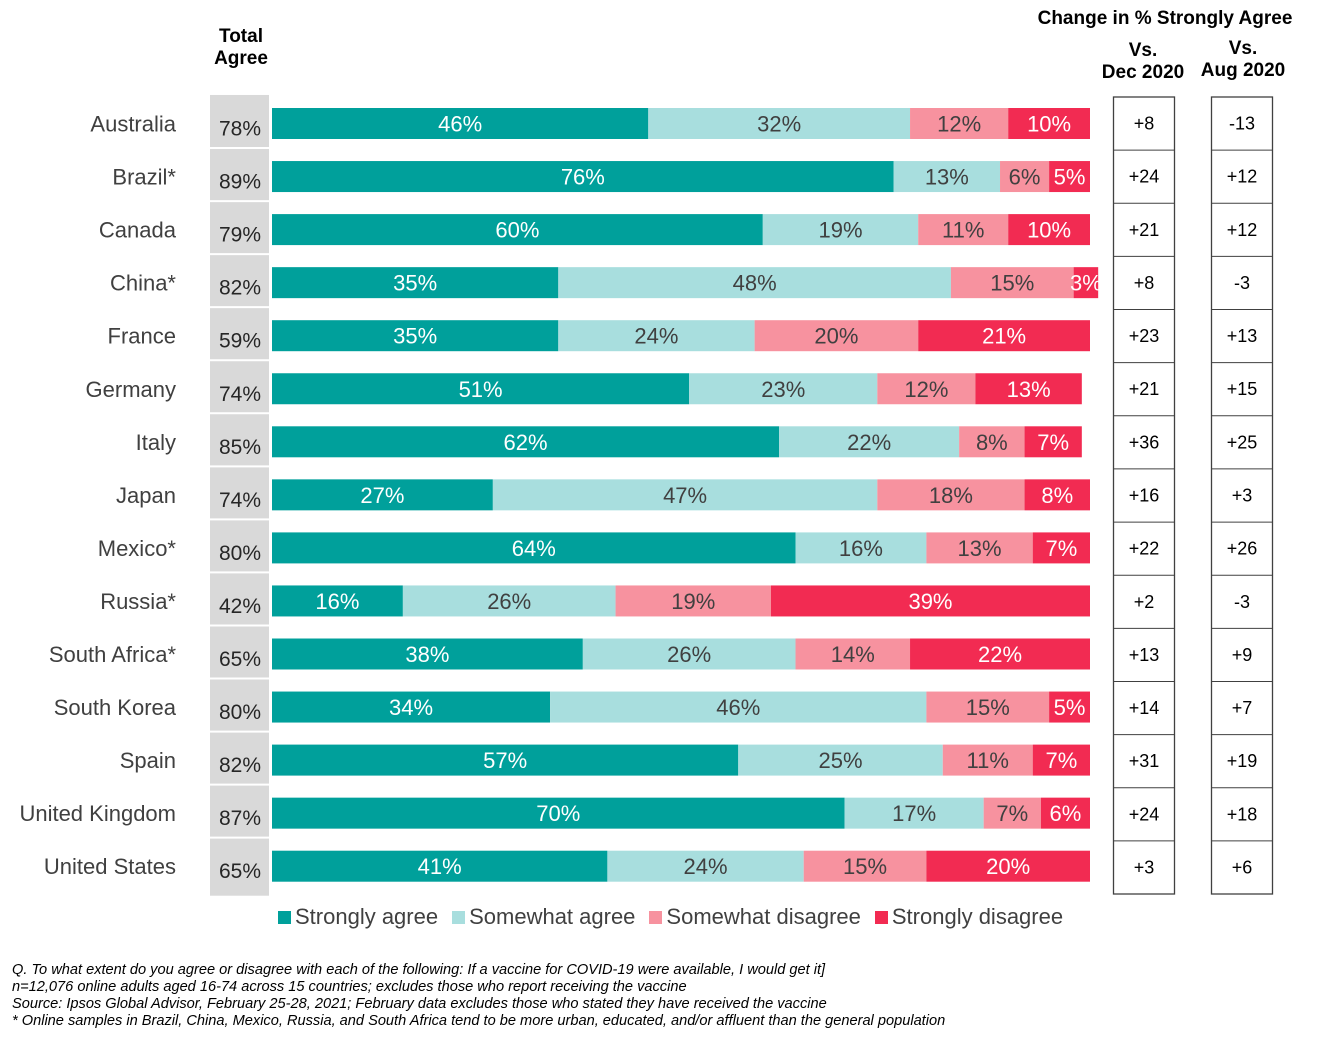 Image resolution: width=1340 pixels, height=1051 pixels. I want to click on vs-aug-header: Vs. Aug 2020, so click(1243, 60).